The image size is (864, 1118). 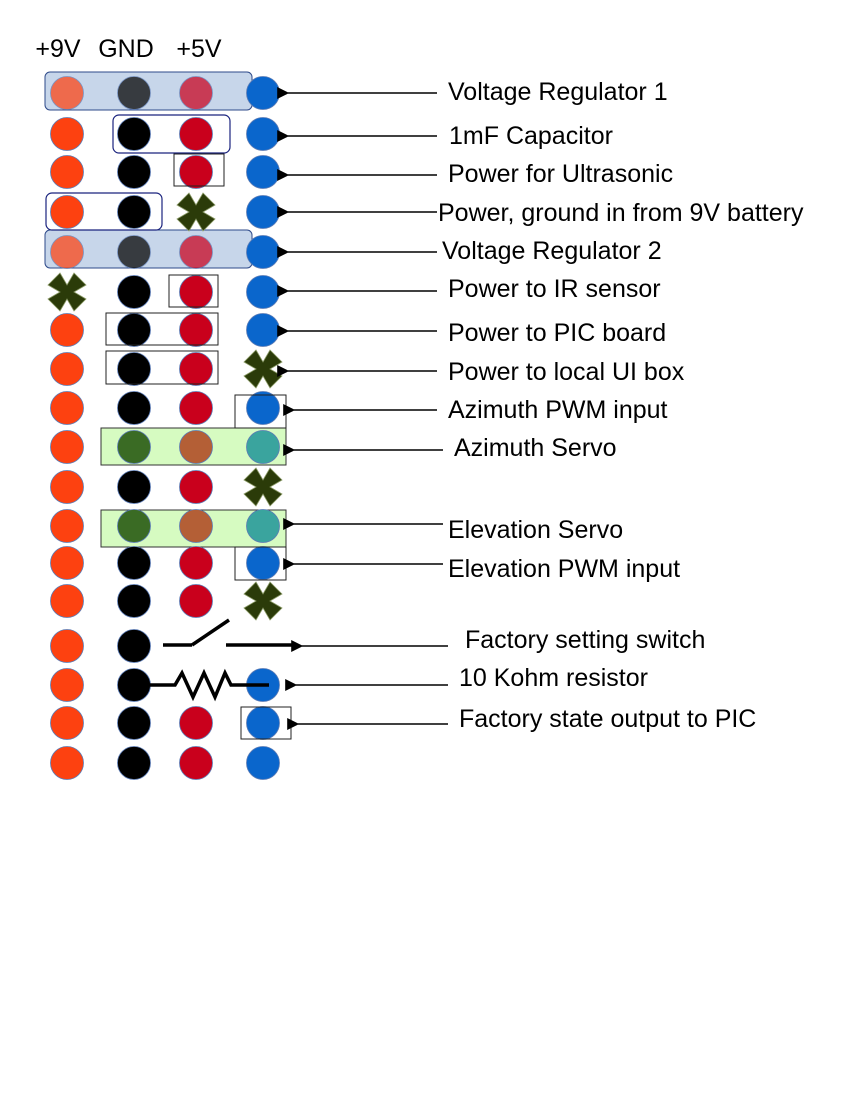 I want to click on ultrasonic-box, so click(x=199, y=170).